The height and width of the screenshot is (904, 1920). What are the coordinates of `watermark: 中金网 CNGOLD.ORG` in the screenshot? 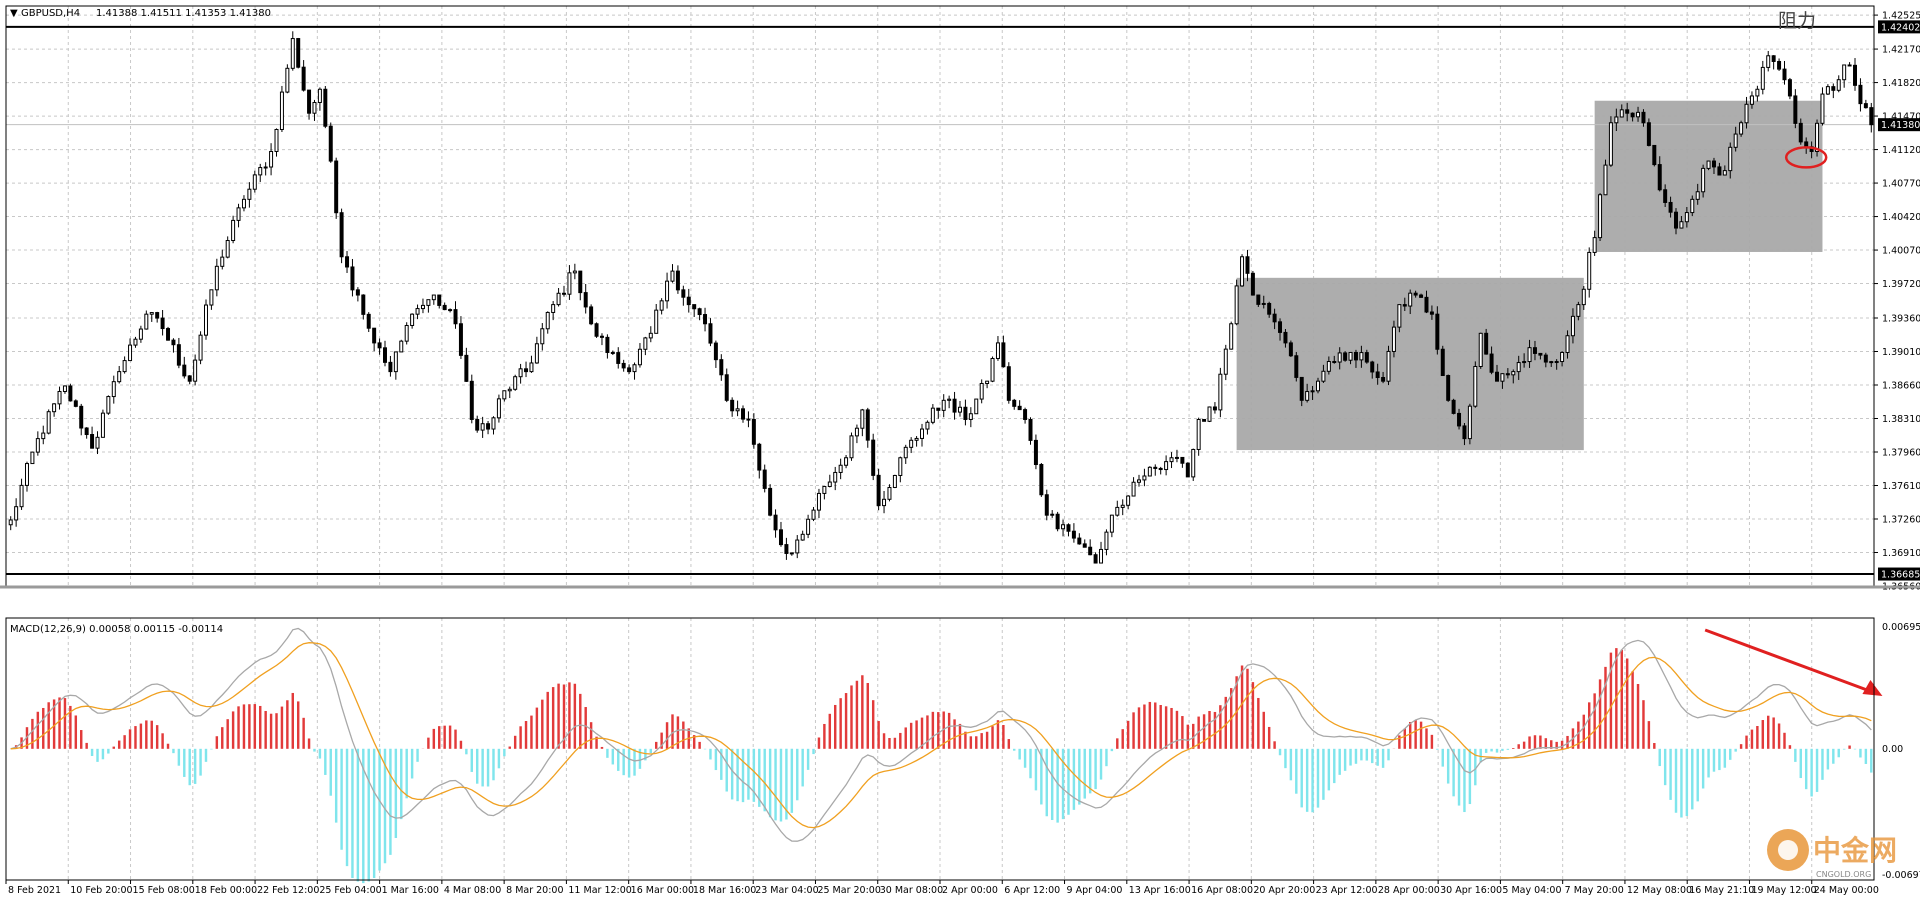 It's located at (1832, 854).